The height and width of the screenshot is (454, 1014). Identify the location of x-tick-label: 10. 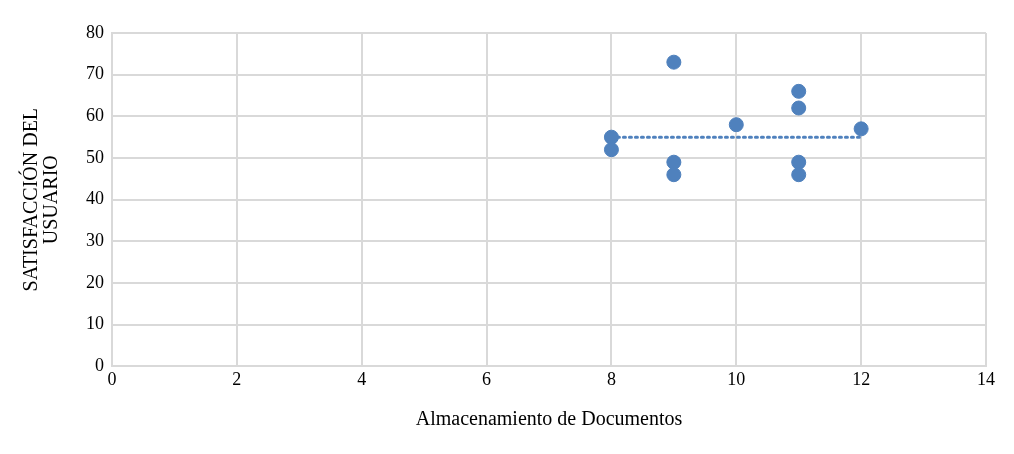
(736, 378).